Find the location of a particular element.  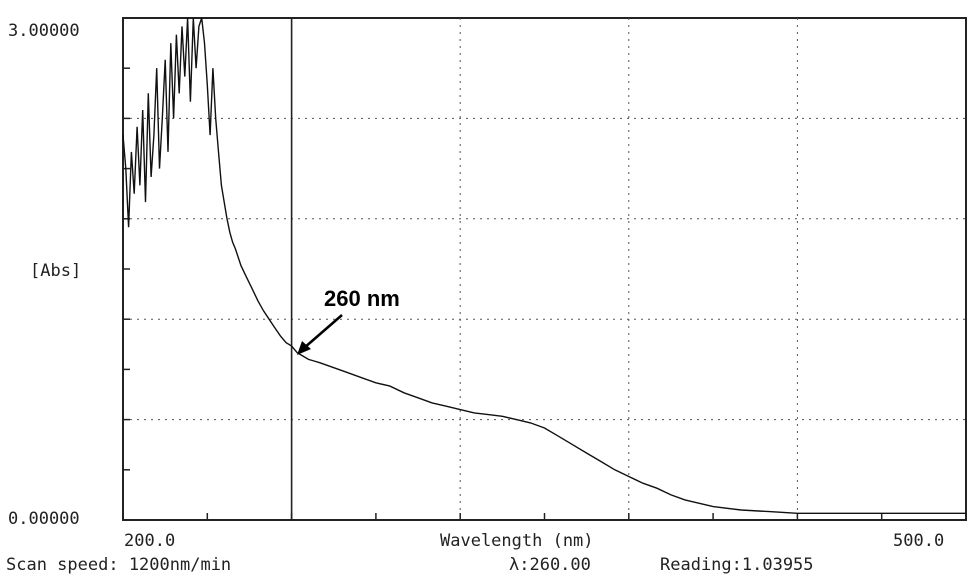

lambda-readout: λ:260.00 is located at coordinates (550, 565).